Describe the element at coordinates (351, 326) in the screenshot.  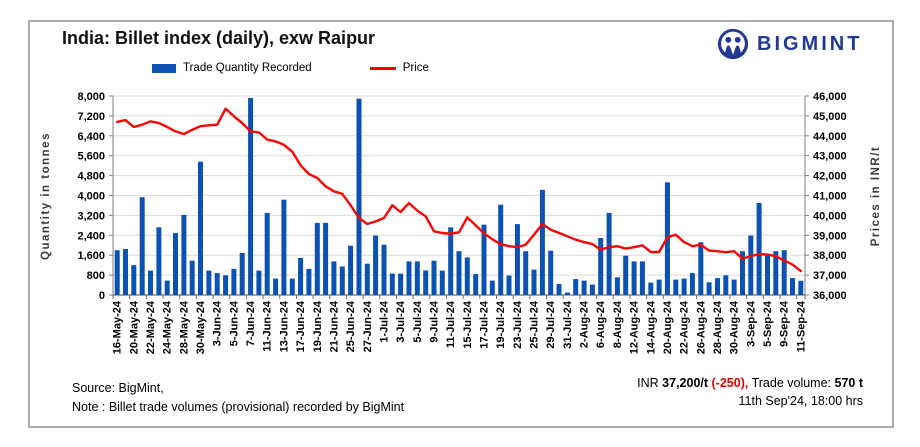
I see `x-axis-label: 25-Jun-24` at that location.